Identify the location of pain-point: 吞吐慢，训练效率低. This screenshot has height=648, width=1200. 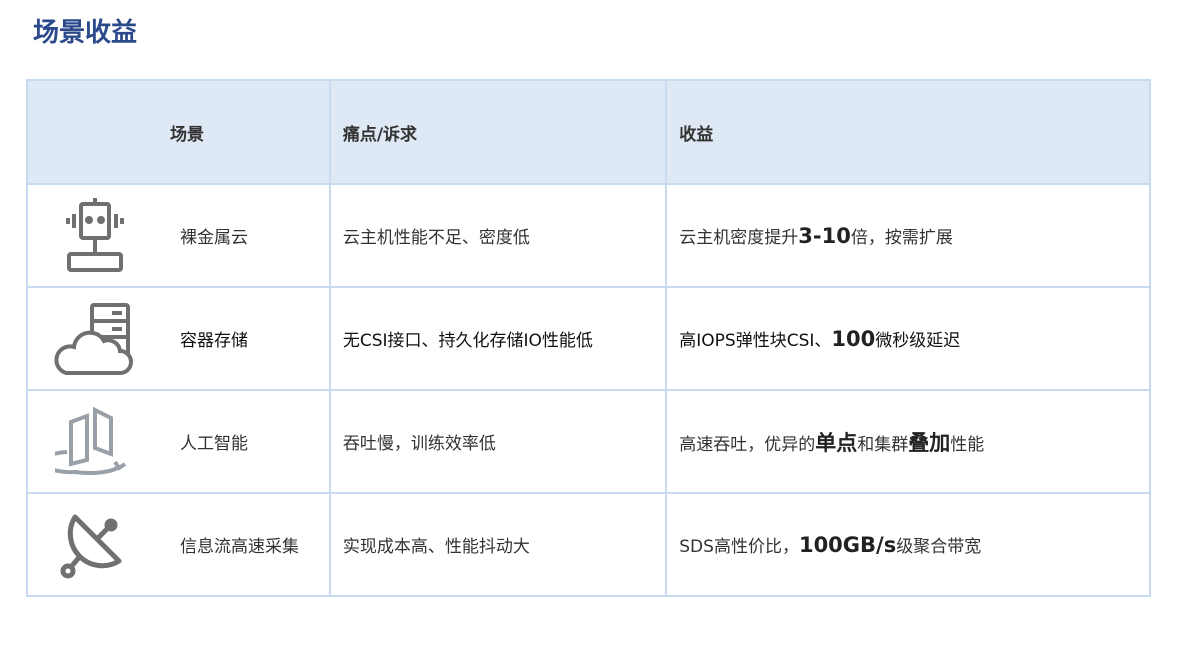
(498, 441).